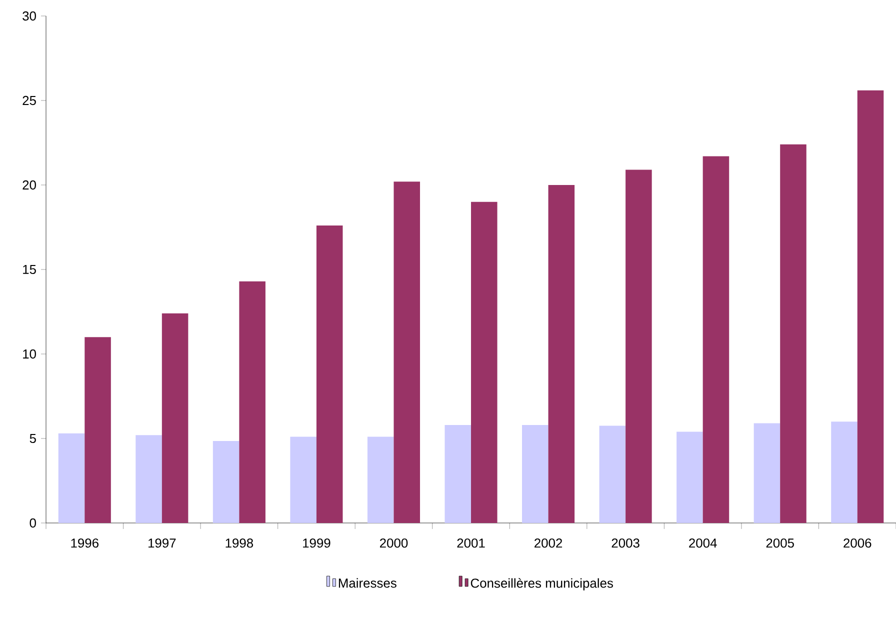 The height and width of the screenshot is (623, 896). What do you see at coordinates (29, 185) in the screenshot?
I see `y-tick-label: 20` at bounding box center [29, 185].